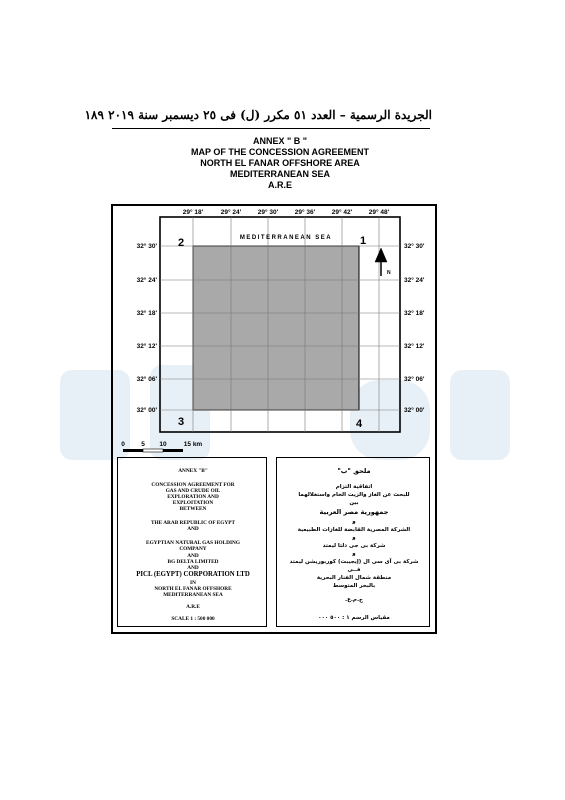 The image size is (565, 800). I want to click on legend-line: ANNEX "B", so click(193, 471).